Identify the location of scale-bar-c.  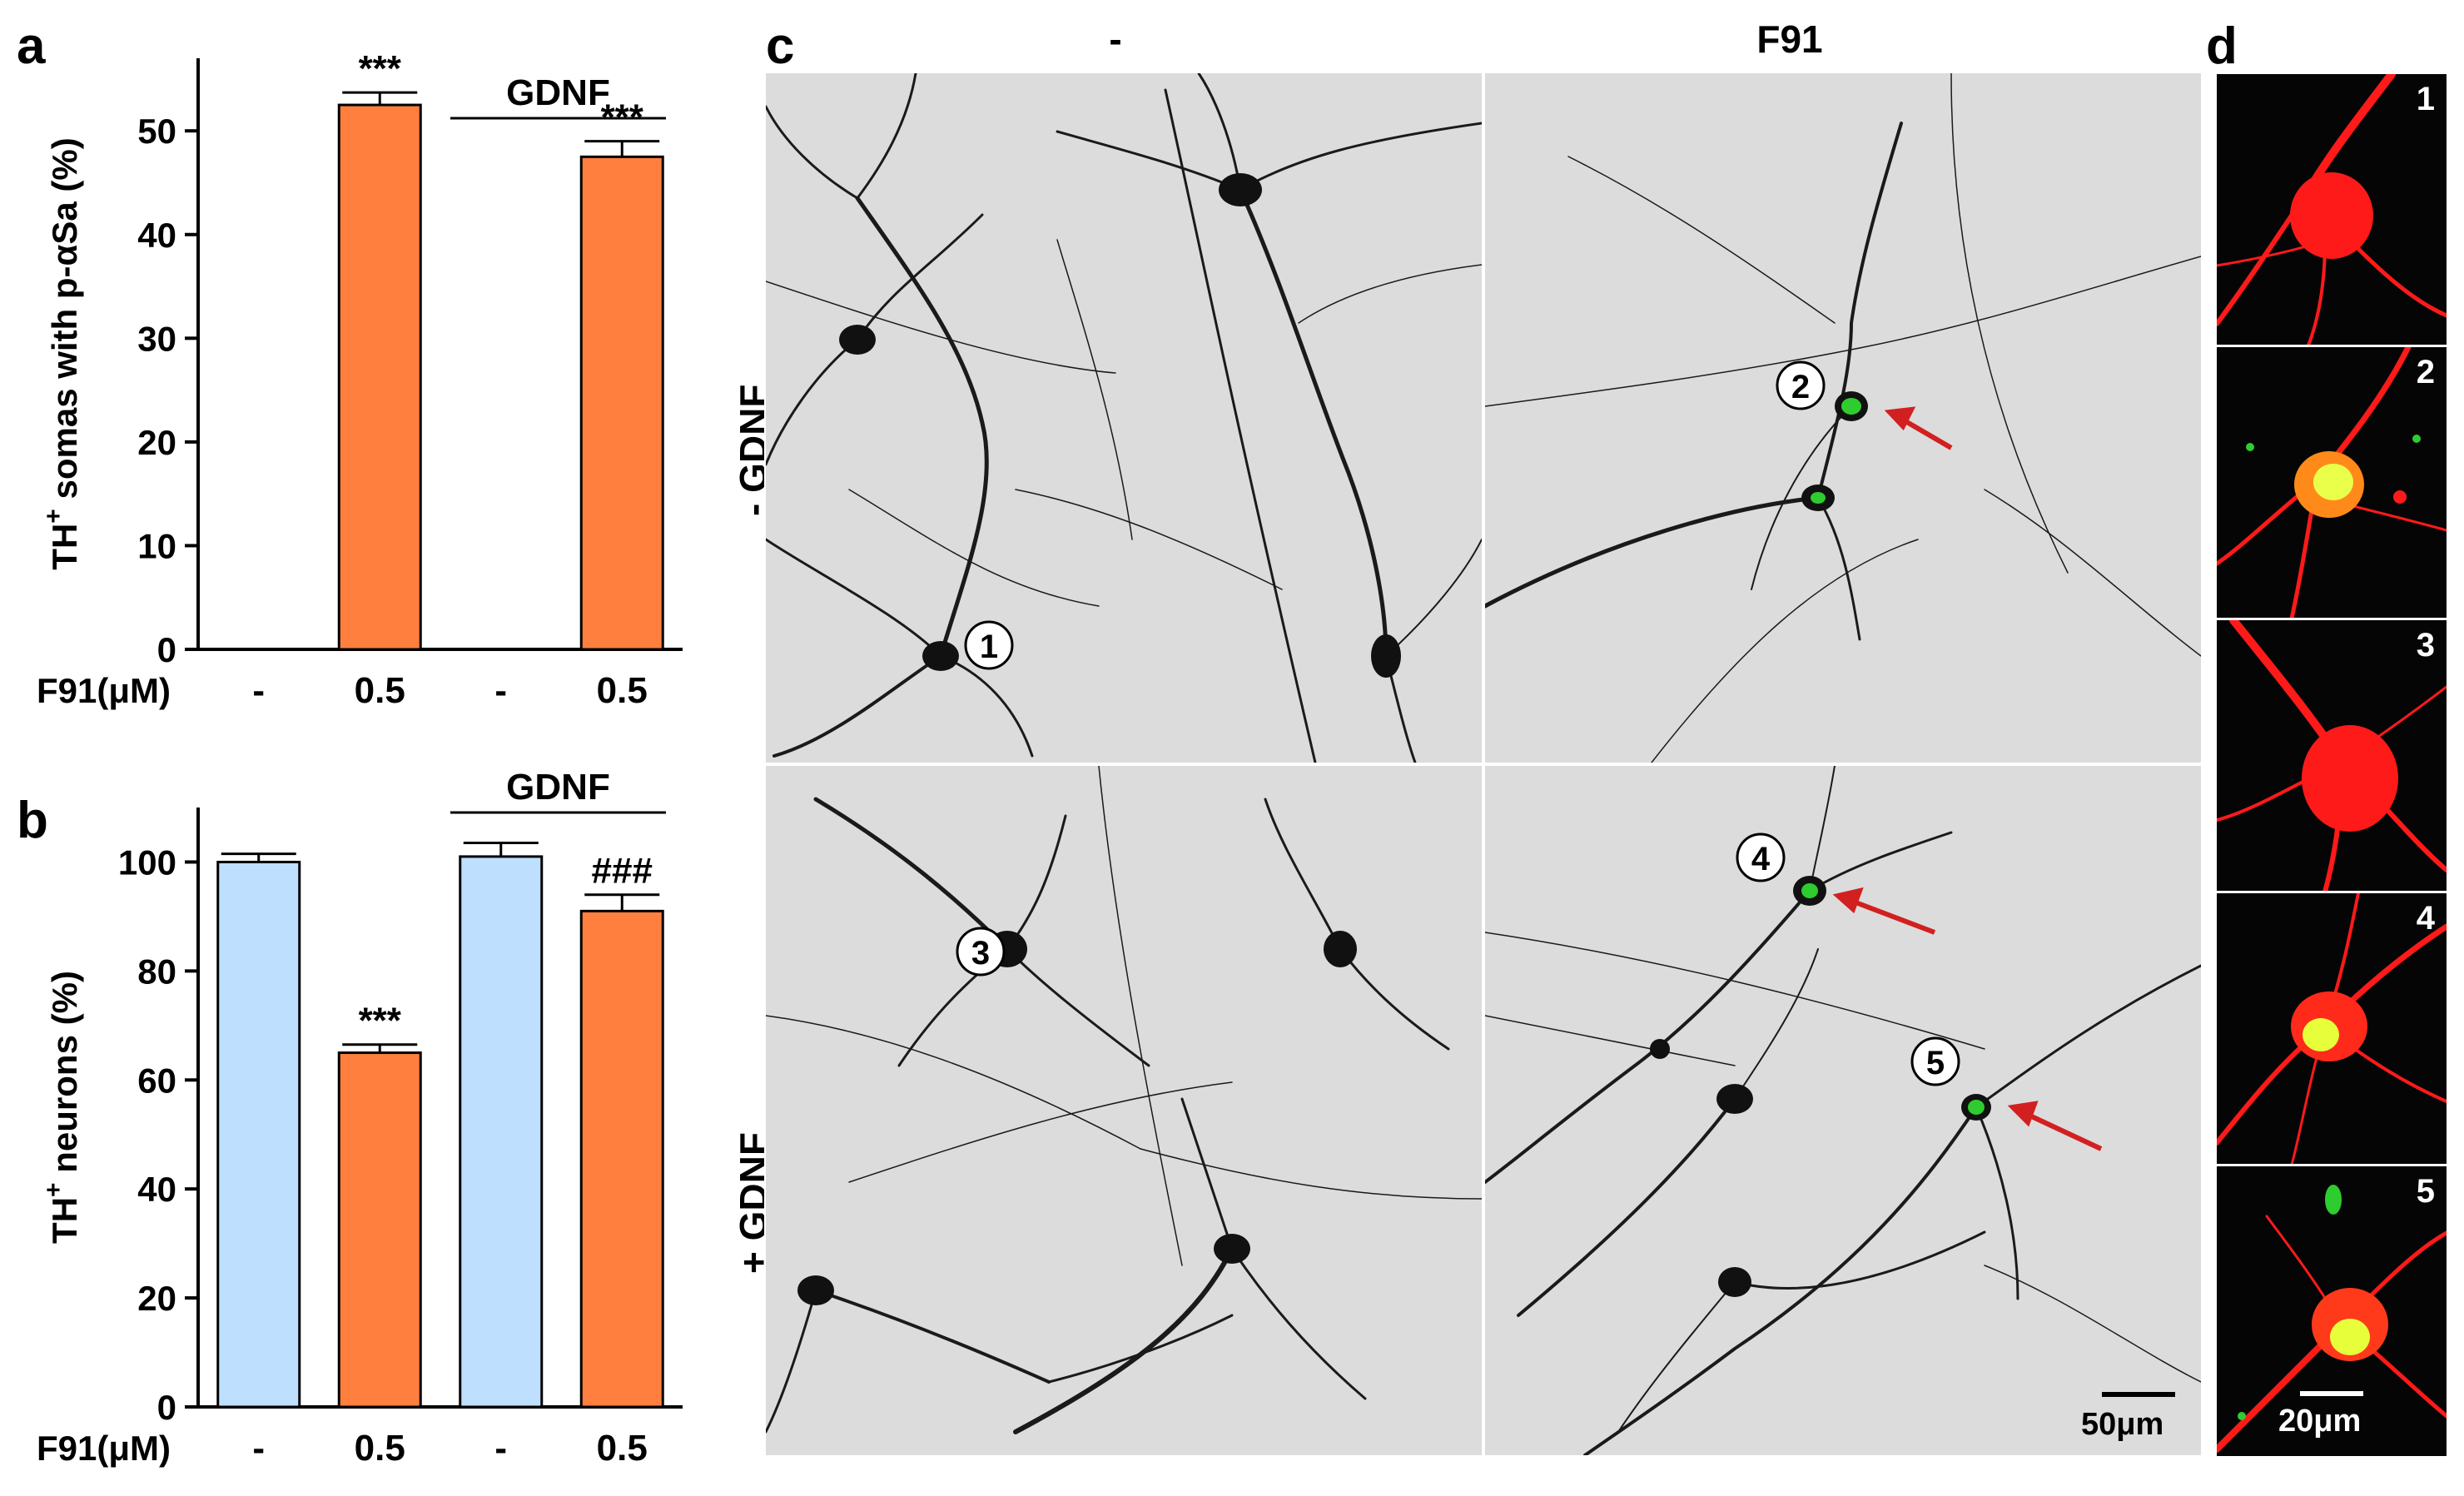
(2139, 1394).